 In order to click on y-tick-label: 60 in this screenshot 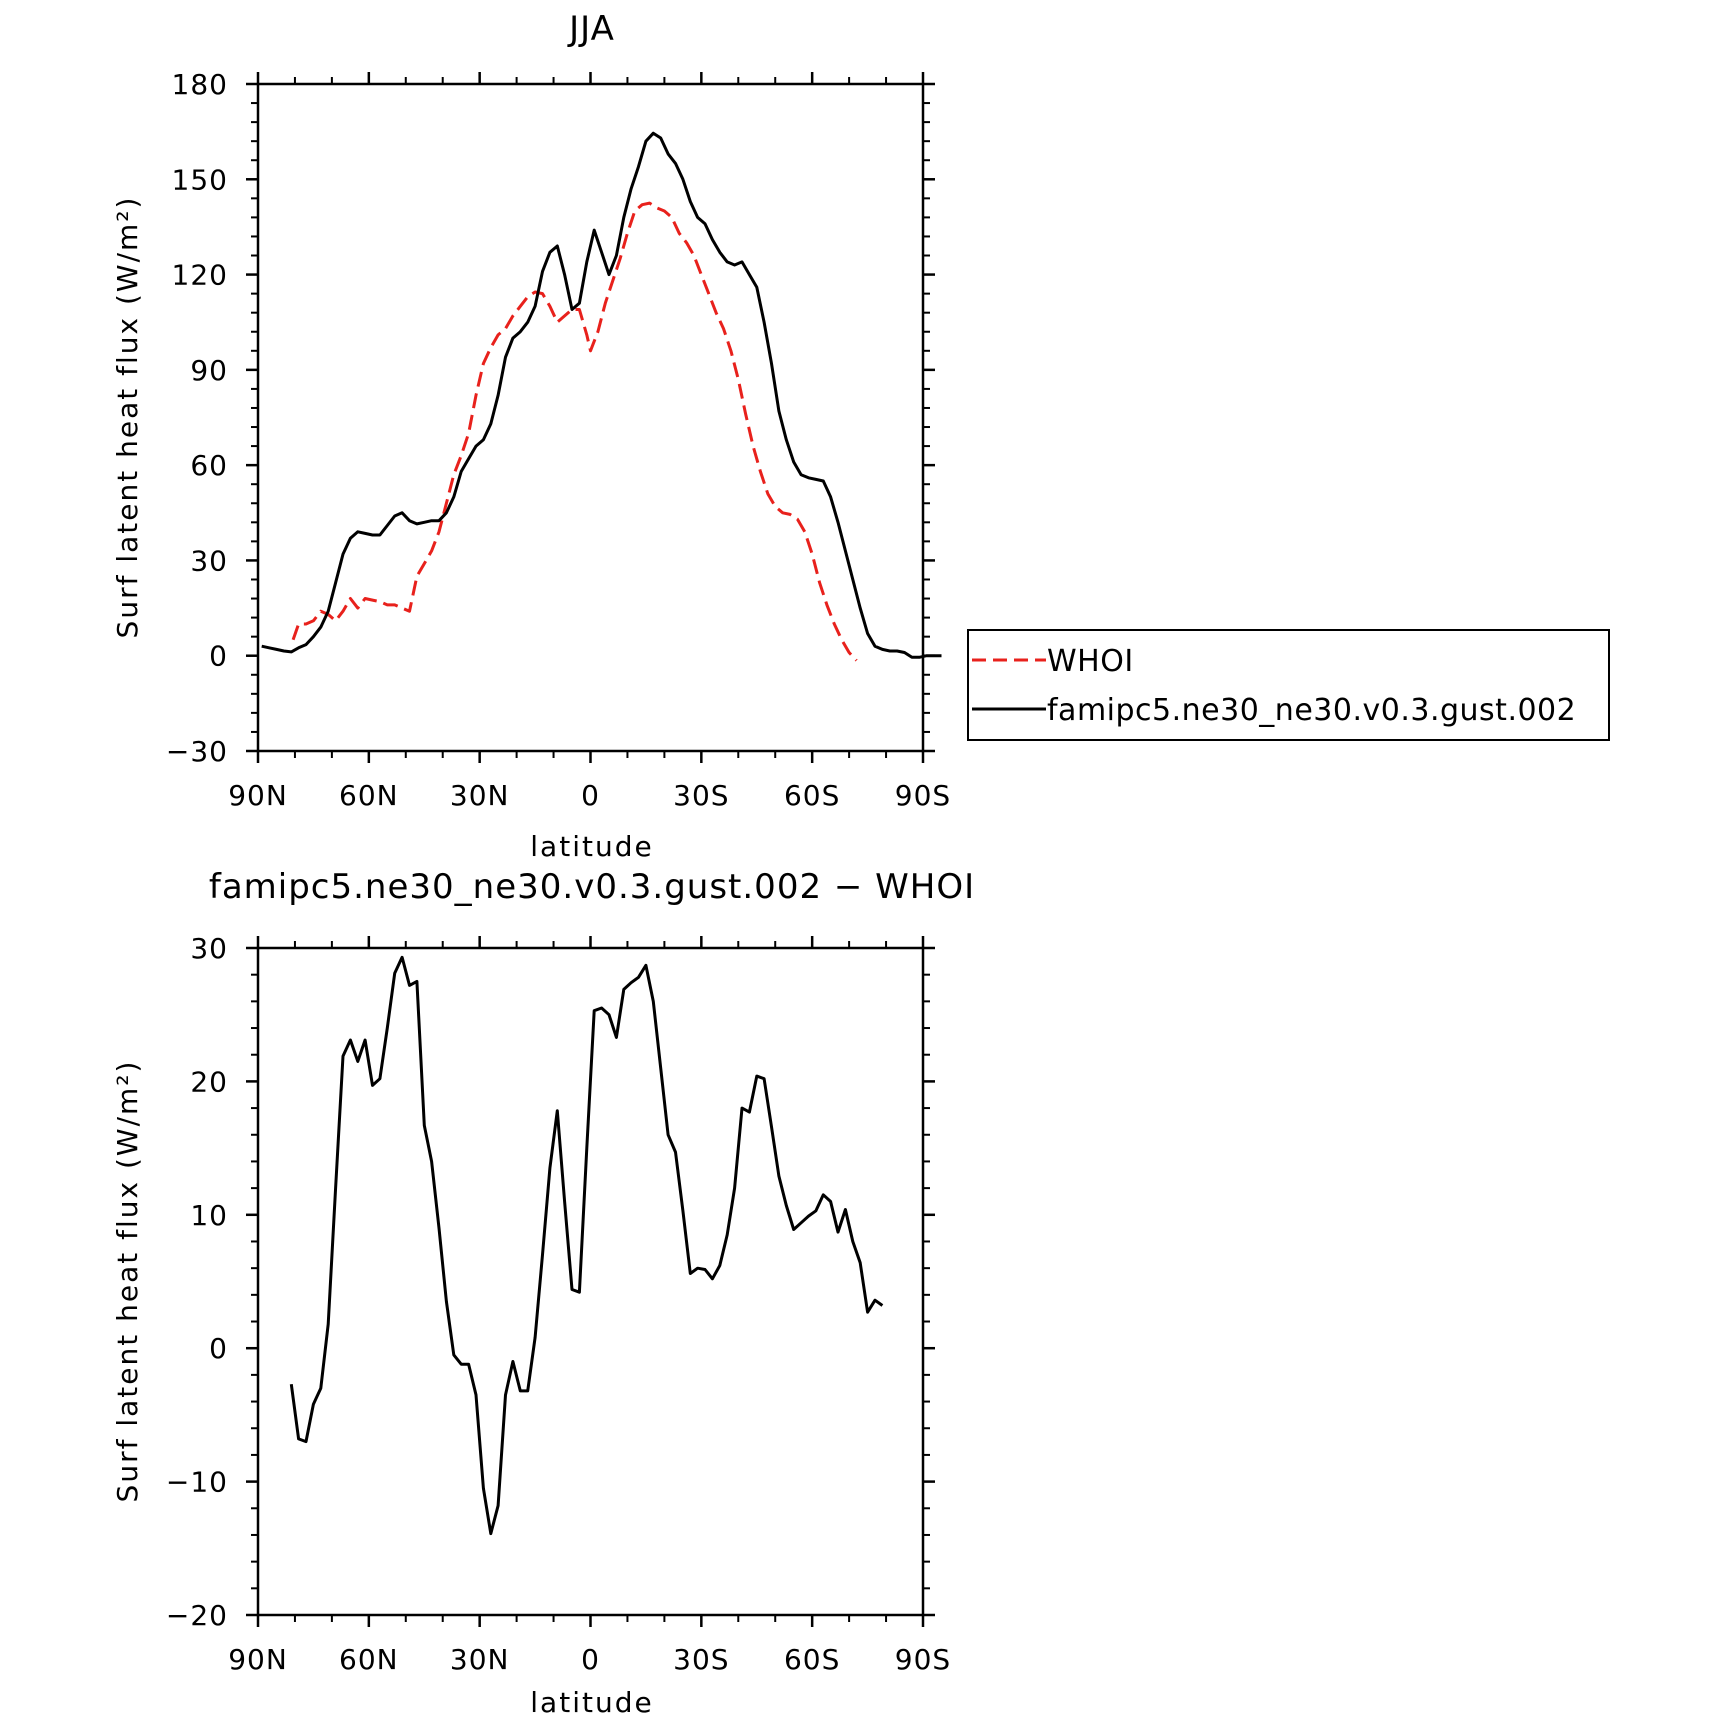, I will do `click(209, 465)`.